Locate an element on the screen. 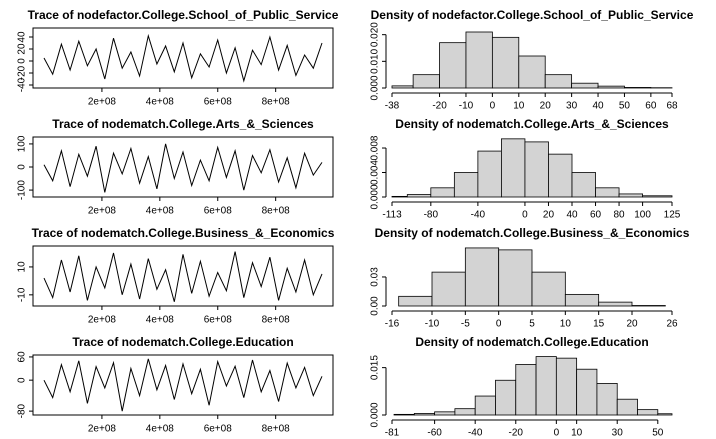 This screenshot has height=439, width=716. y-tick-label: 0.03 is located at coordinates (375, 277).